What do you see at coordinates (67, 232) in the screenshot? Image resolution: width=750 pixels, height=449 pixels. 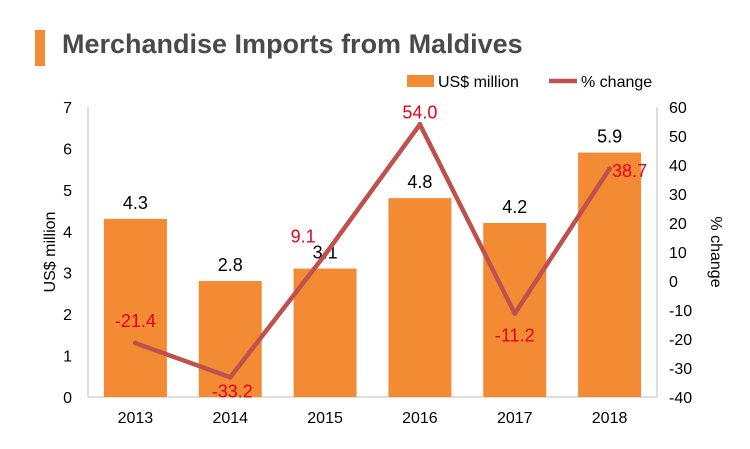 I see `y-tick-label: 4` at bounding box center [67, 232].